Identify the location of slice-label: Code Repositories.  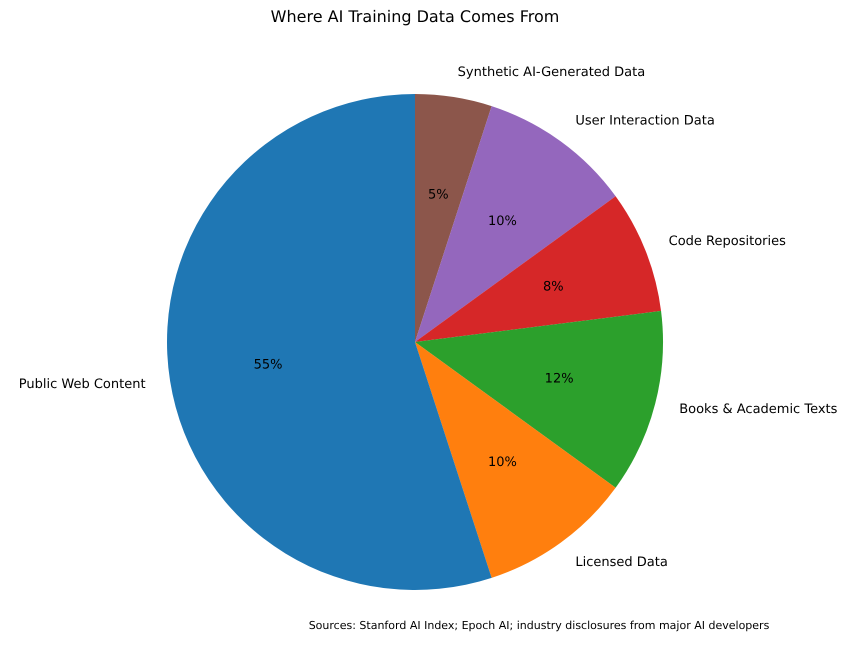
(727, 241).